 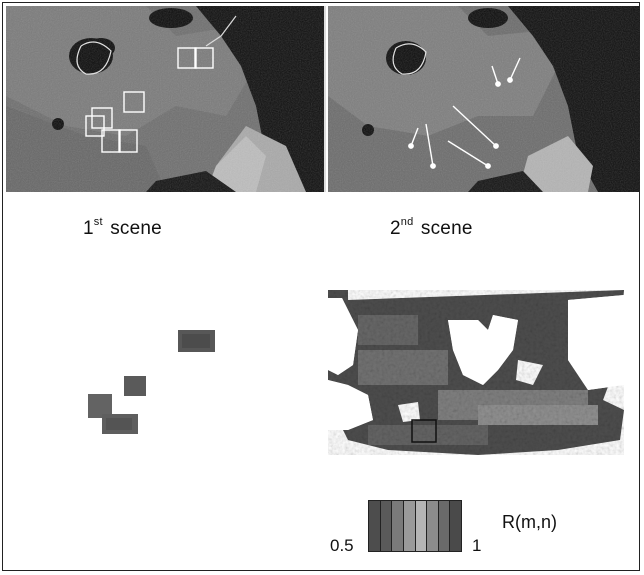 What do you see at coordinates (342, 545) in the screenshot?
I see `colorbar-min-label: 0.5` at bounding box center [342, 545].